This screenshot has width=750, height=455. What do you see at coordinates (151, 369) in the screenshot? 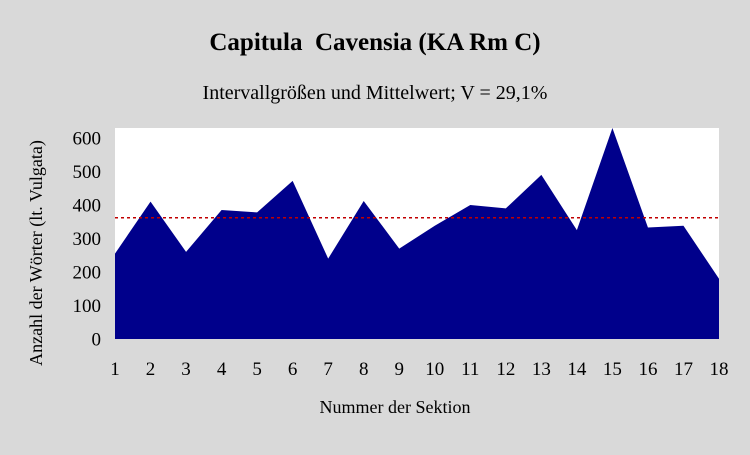
I see `x-tick-label: 2` at bounding box center [151, 369].